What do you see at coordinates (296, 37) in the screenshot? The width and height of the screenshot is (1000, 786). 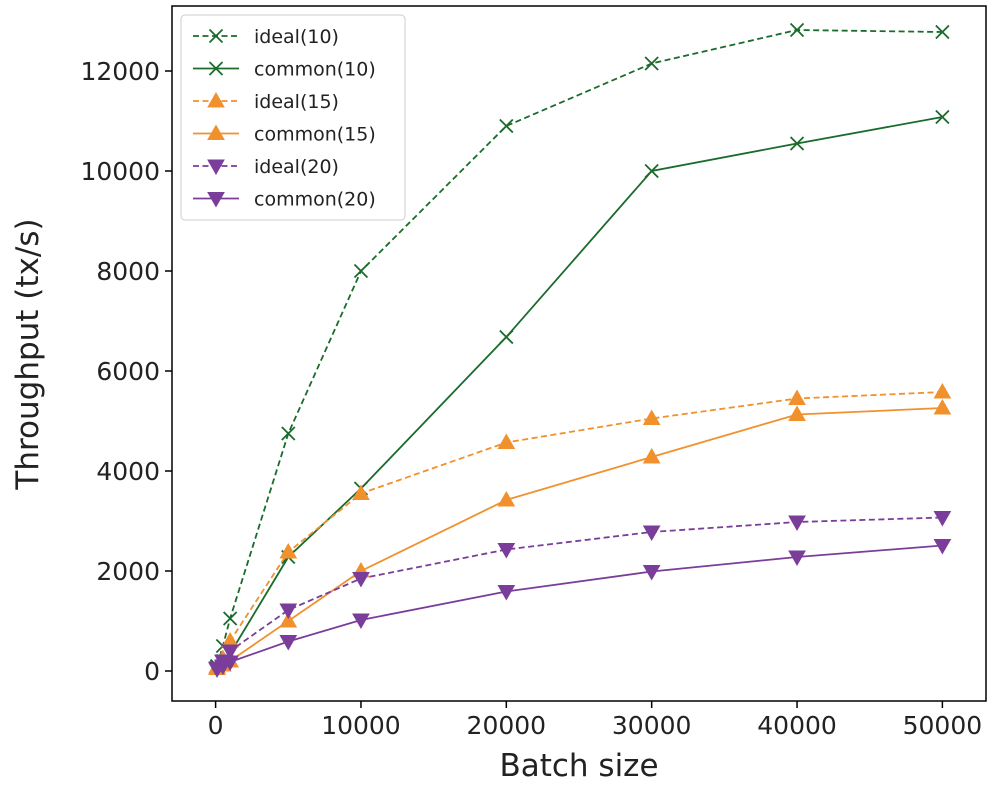 I see `legend-label: ideal(10)` at bounding box center [296, 37].